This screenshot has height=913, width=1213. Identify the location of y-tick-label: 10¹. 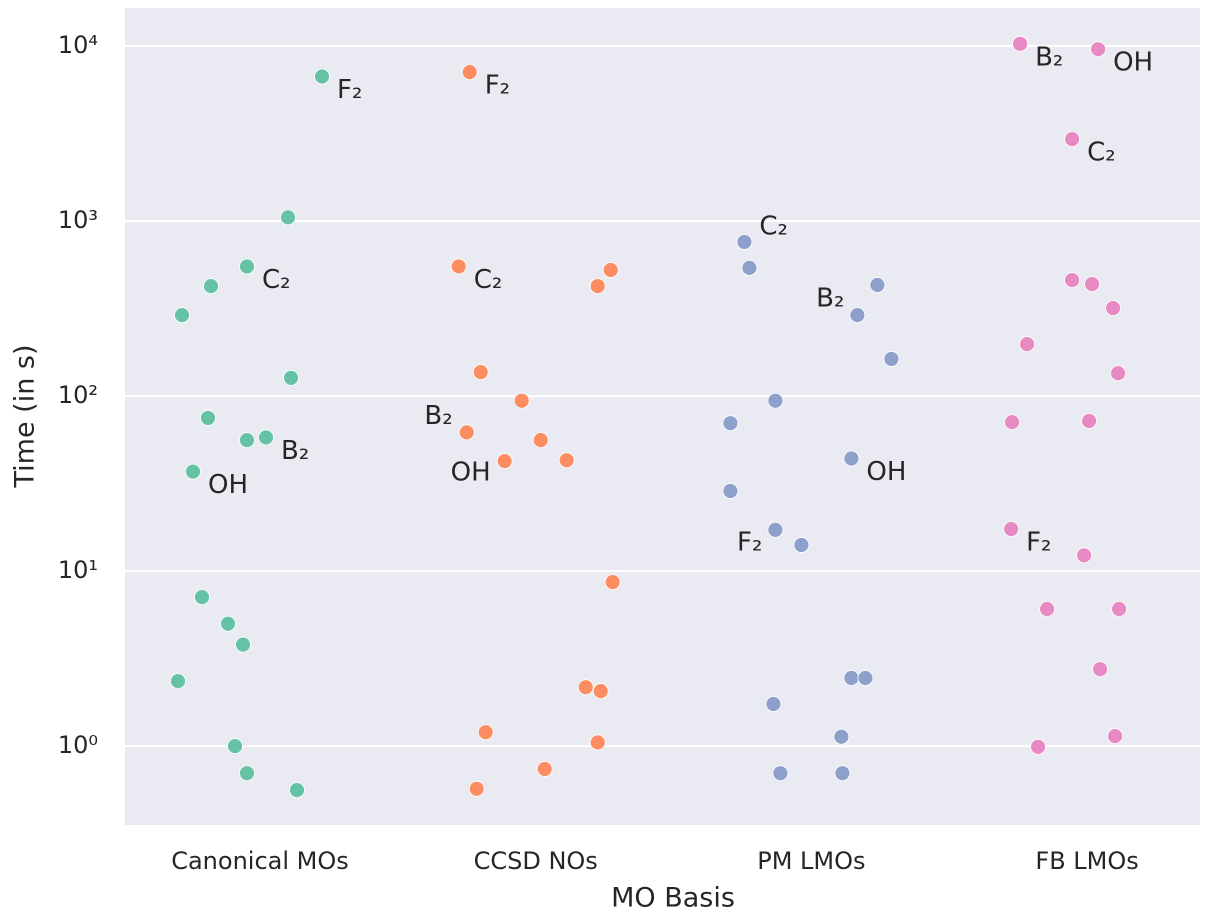
(78, 570).